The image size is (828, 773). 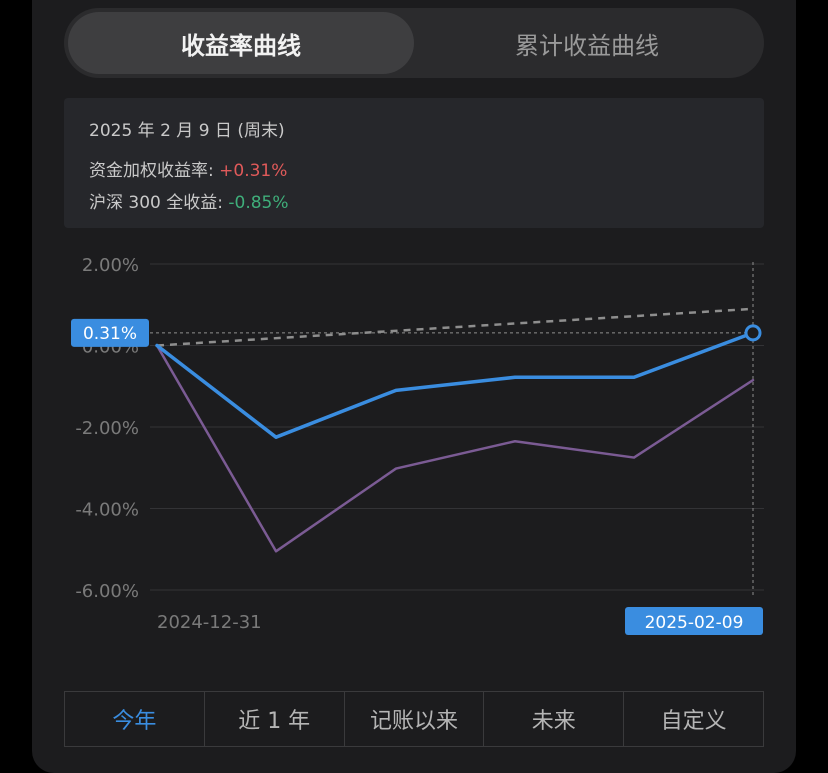 What do you see at coordinates (135, 719) in the screenshot?
I see `range-this-year: 今年` at bounding box center [135, 719].